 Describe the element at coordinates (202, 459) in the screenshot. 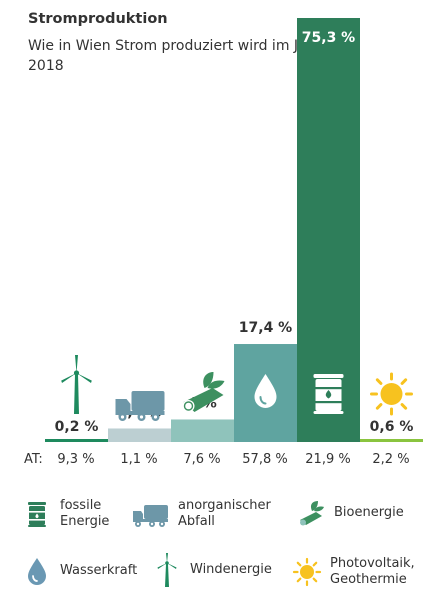

I see `at-value-bioenergie: 7,6 %` at that location.